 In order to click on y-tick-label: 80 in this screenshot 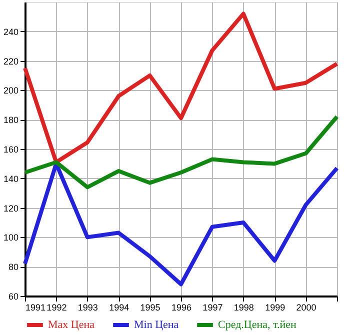, I will do `click(13, 267)`.